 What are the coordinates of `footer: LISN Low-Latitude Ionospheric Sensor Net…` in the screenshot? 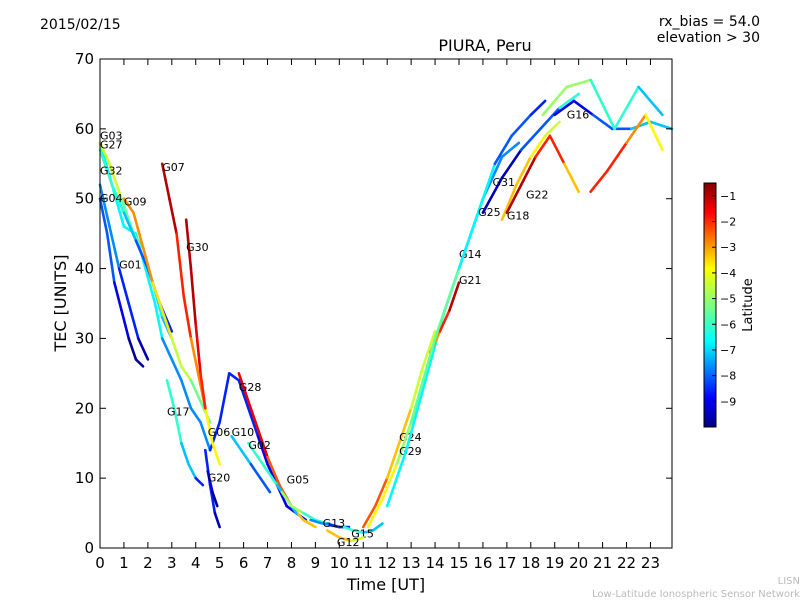 It's located at (696, 588).